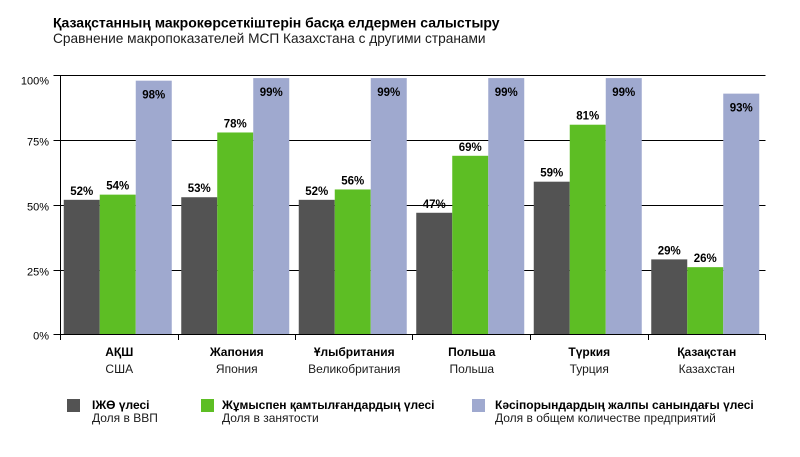 Image resolution: width=800 pixels, height=457 pixels. Describe the element at coordinates (119, 352) in the screenshot. I see `svg-text: АҚШ` at that location.